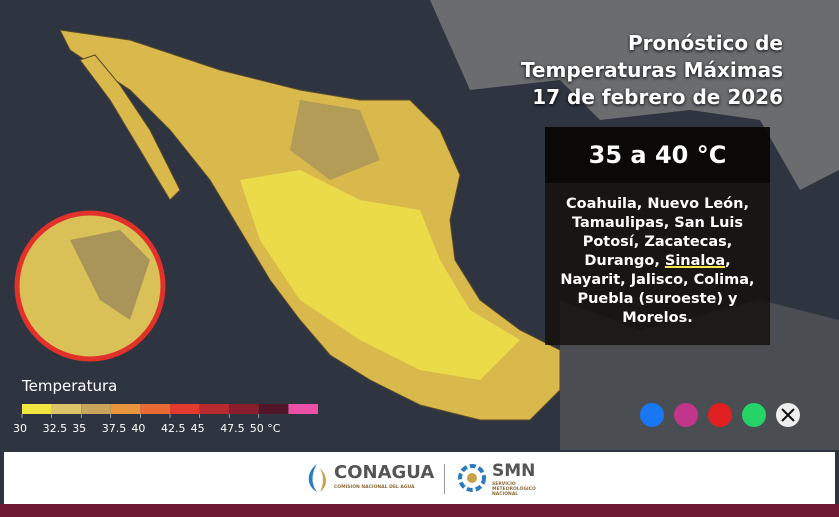  I want to click on zoom-detail, so click(110, 275).